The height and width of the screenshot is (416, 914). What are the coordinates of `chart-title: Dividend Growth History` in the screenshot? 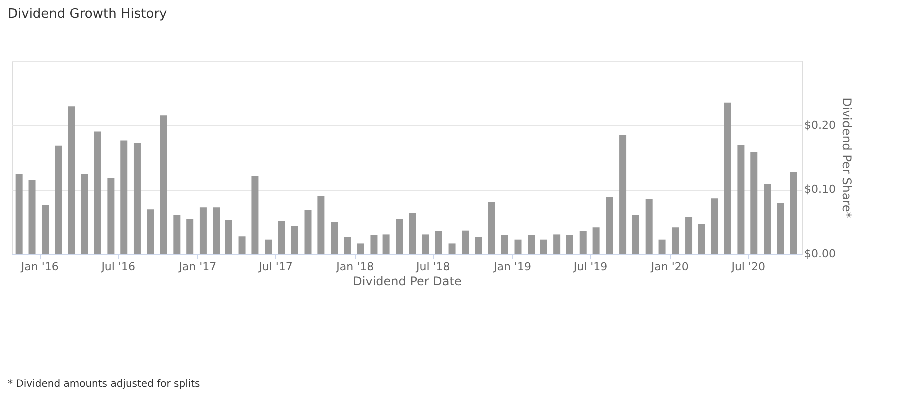 It's located at (88, 14).